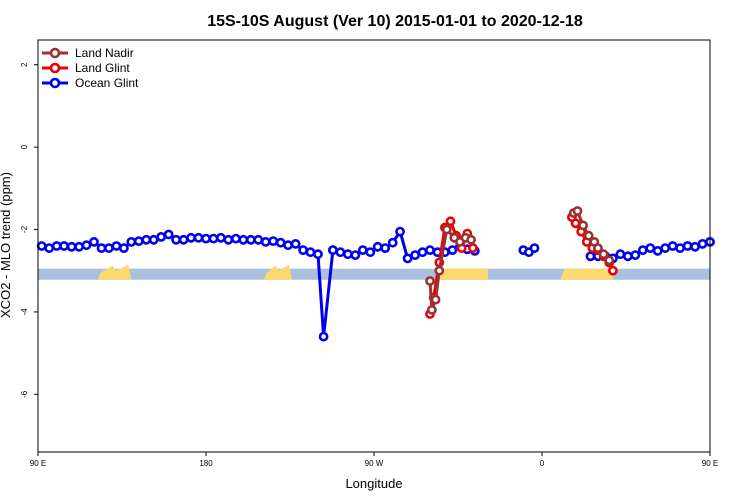 Image resolution: width=750 pixels, height=500 pixels. Describe the element at coordinates (24, 64) in the screenshot. I see `y-tick-label: 2` at that location.